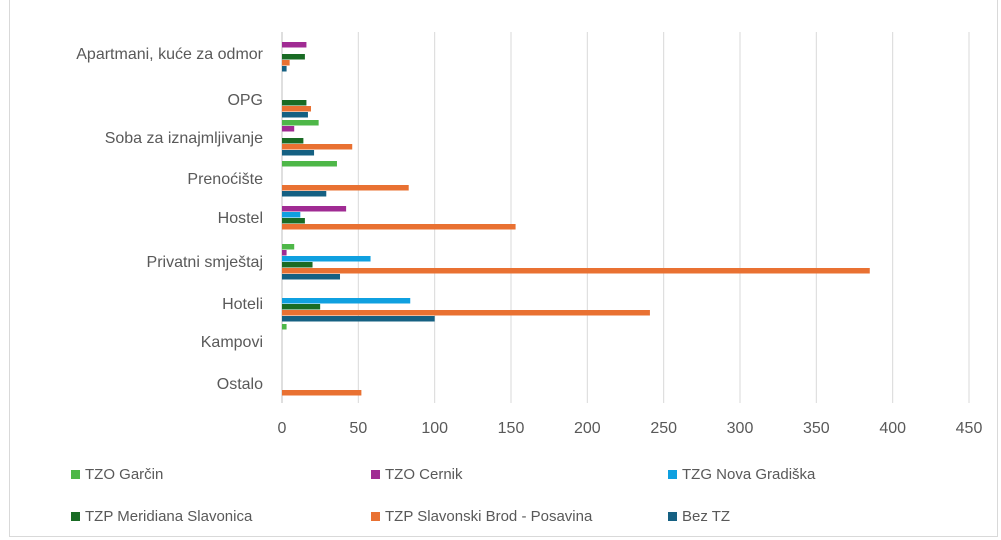 Image resolution: width=1001 pixels, height=540 pixels. I want to click on legend-label: TZG Nova Gradiška, so click(749, 474).